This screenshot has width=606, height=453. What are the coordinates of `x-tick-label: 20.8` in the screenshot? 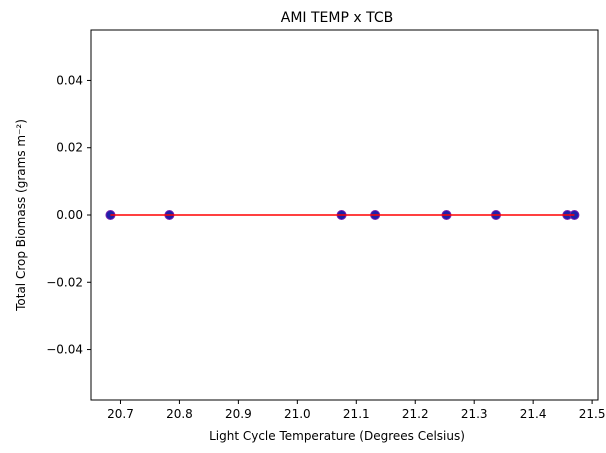 It's located at (179, 414).